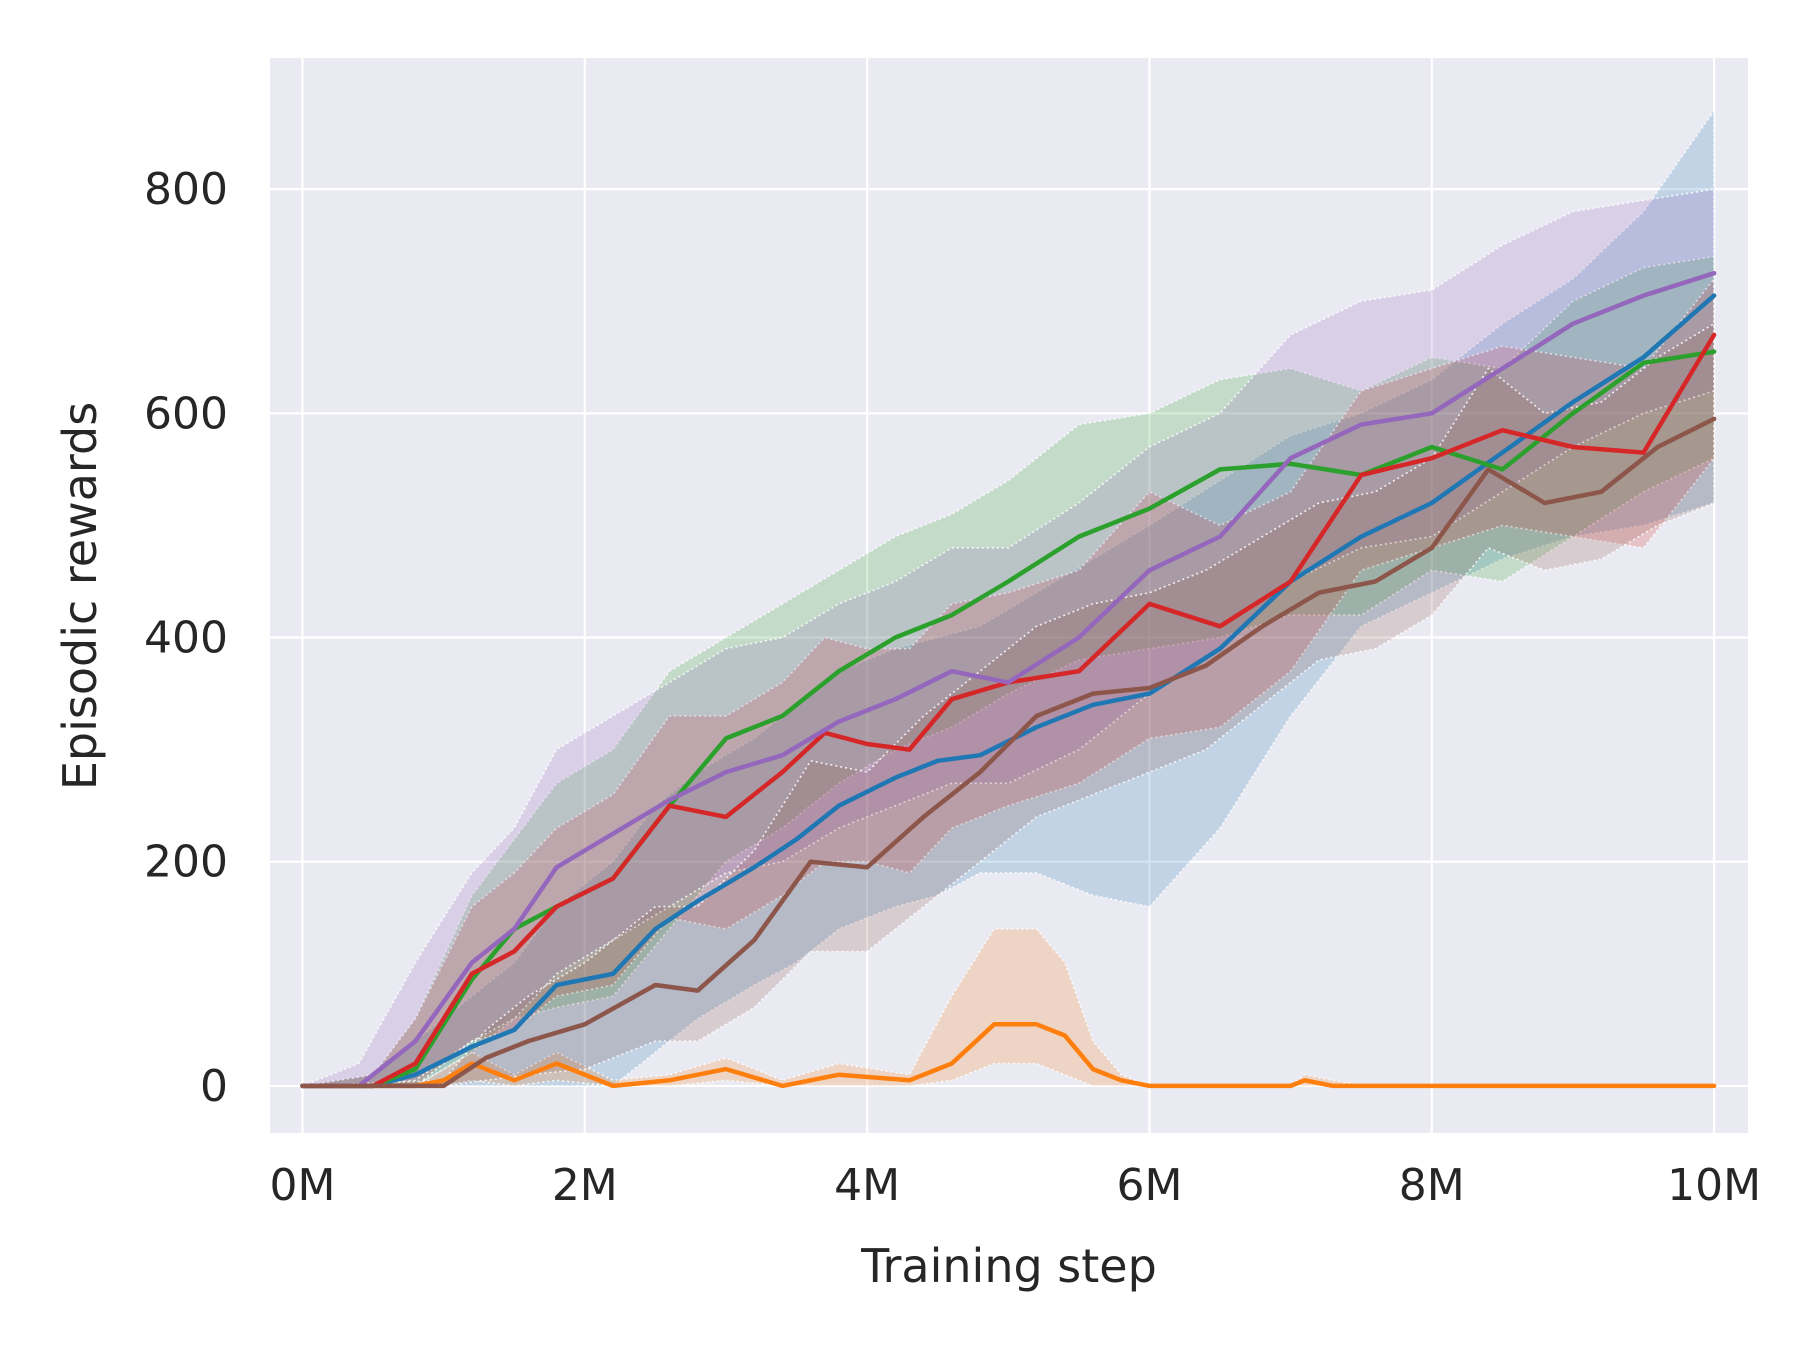 The image size is (1797, 1348). I want to click on y-tick-label: 800, so click(186, 189).